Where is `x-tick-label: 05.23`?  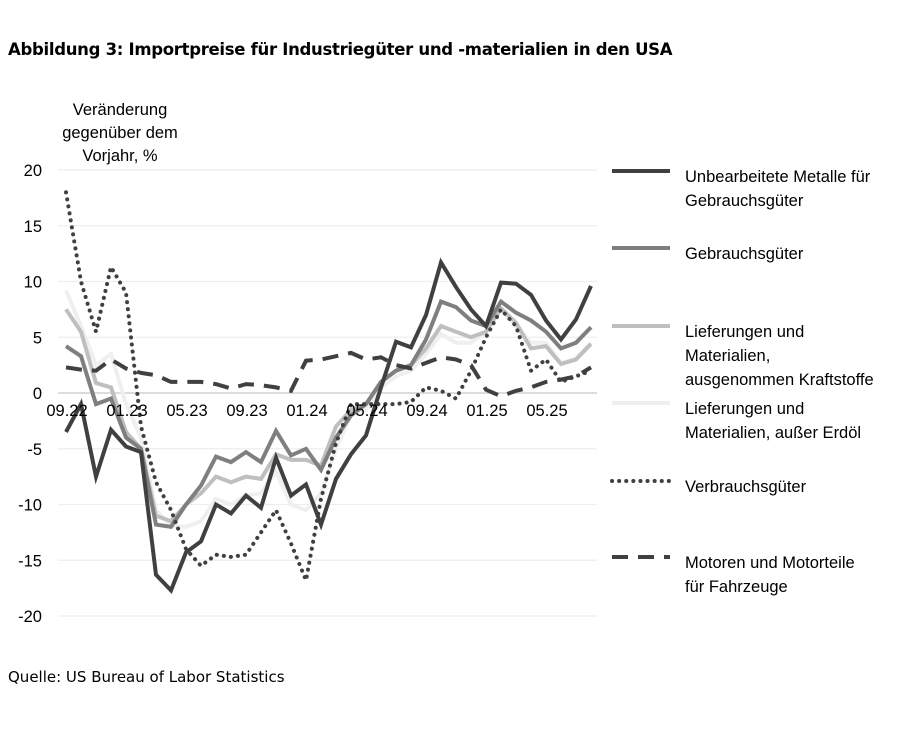 x-tick-label: 05.23 is located at coordinates (186, 411).